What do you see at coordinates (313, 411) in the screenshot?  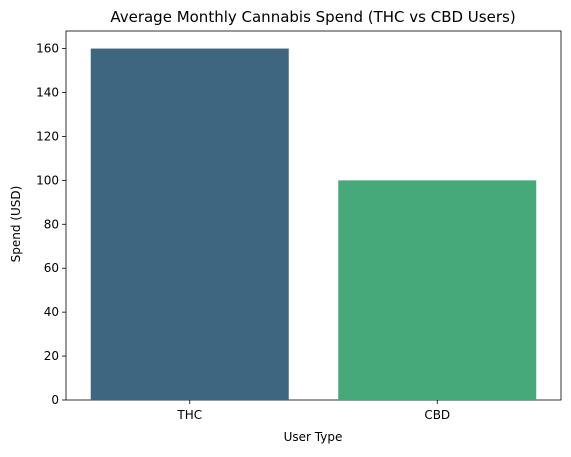 I see `x-axis-ticks: THC CBD` at bounding box center [313, 411].